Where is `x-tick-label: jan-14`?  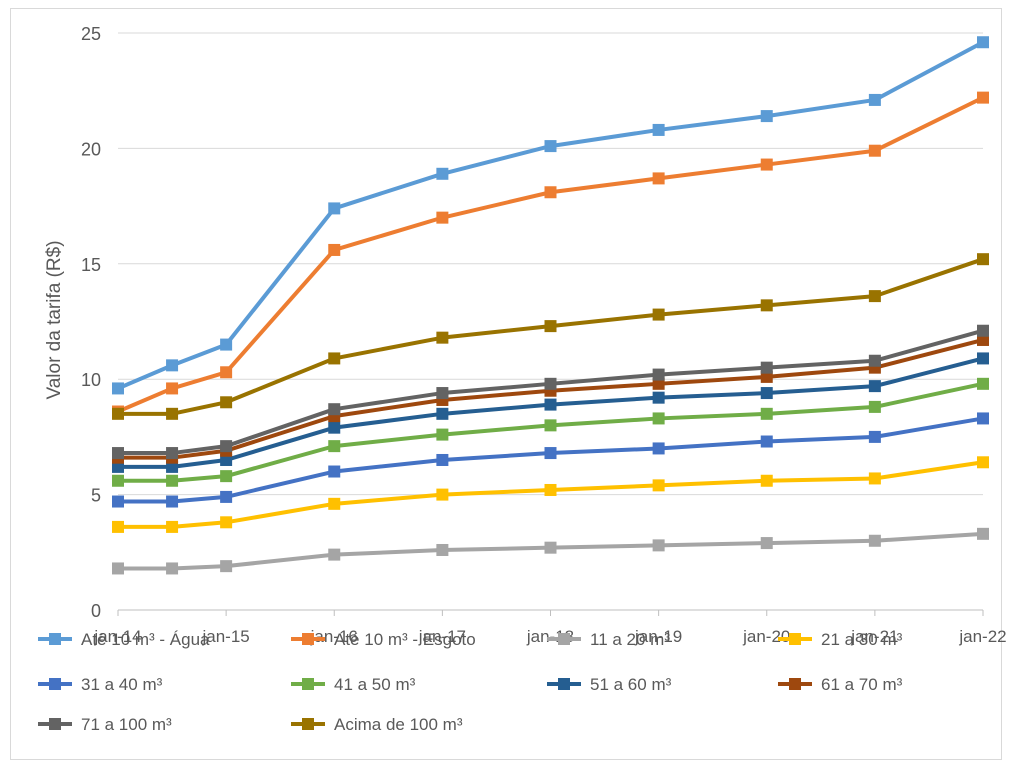
x-tick-label: jan-14 is located at coordinates (117, 636).